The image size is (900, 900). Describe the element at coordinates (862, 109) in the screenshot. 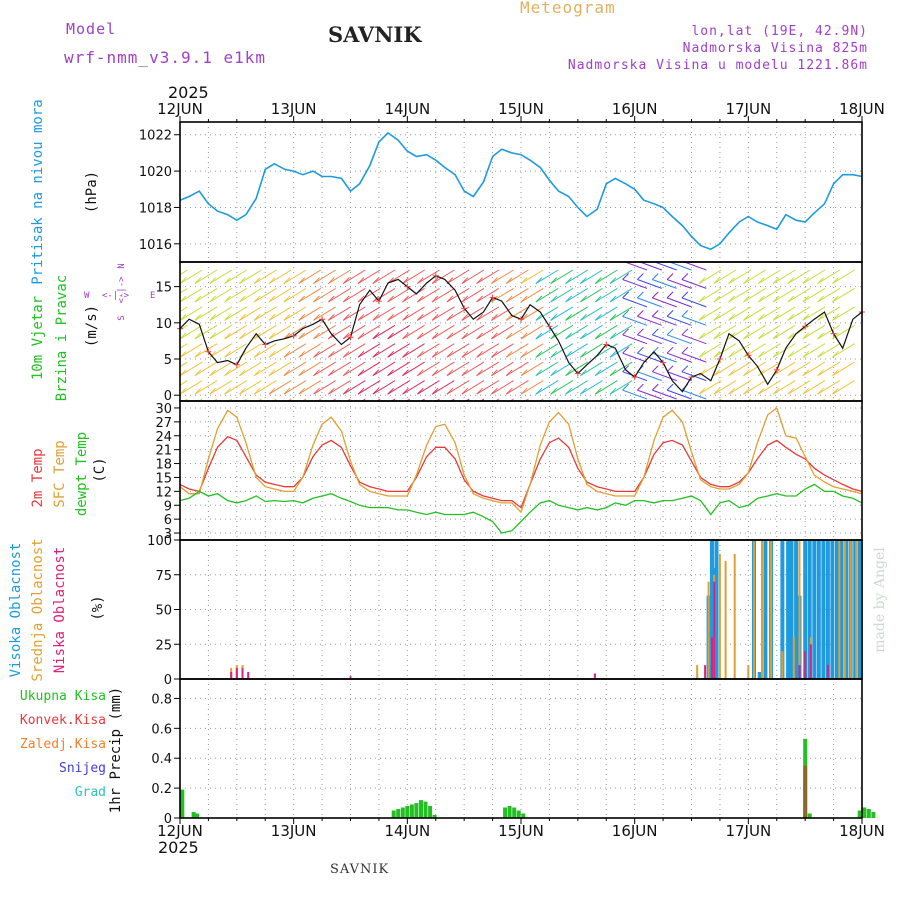

I see `x-tick-label-top: 18JUN` at that location.